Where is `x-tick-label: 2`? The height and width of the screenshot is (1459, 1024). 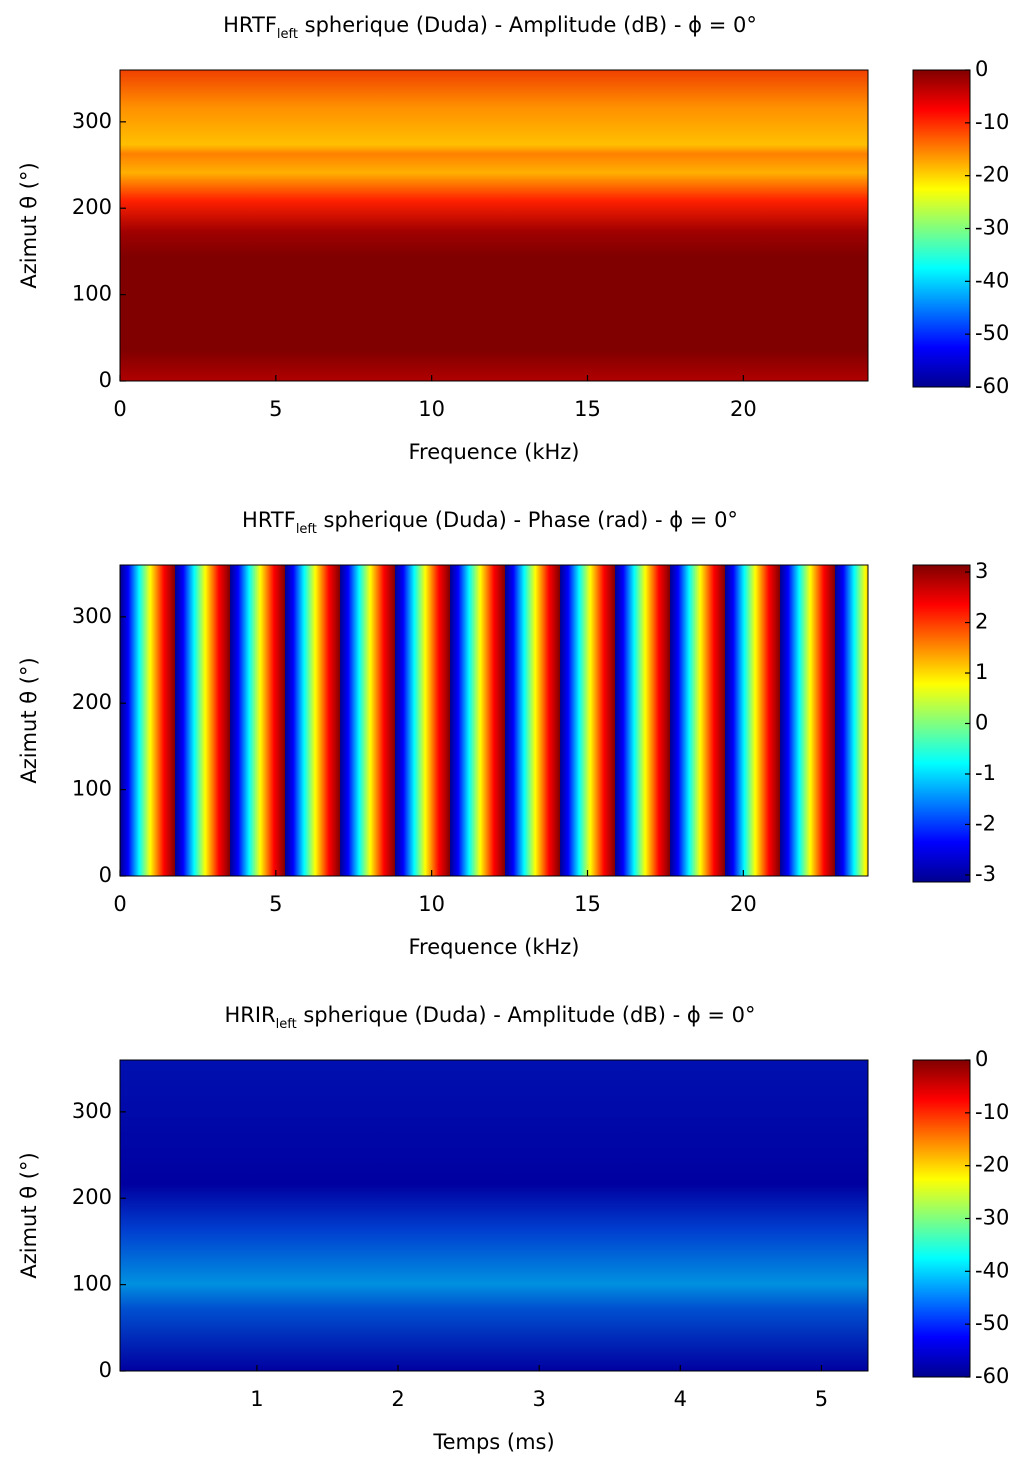 x-tick-label: 2 is located at coordinates (397, 1399).